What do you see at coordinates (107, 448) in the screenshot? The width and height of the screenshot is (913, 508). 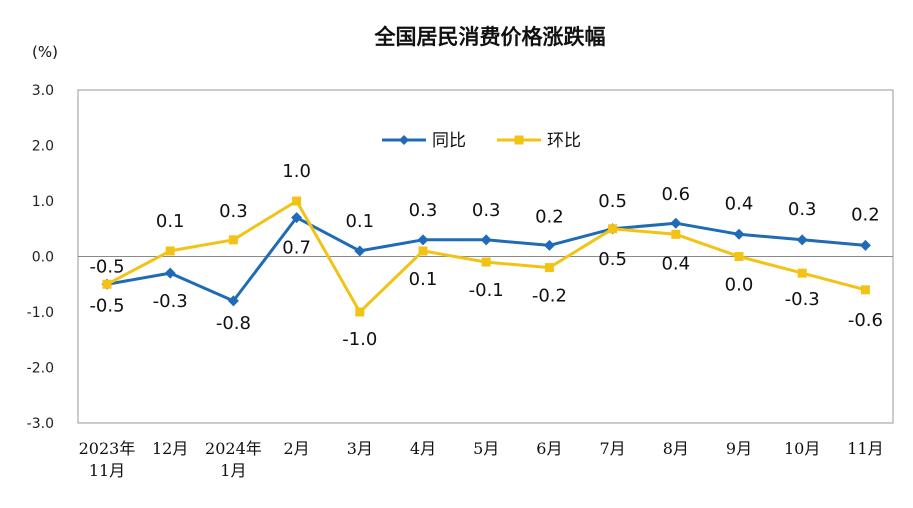 I see `x-tick-line: 2023年` at bounding box center [107, 448].